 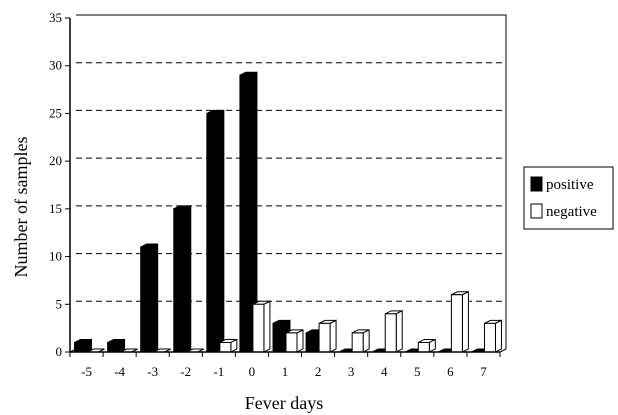 What do you see at coordinates (218, 371) in the screenshot?
I see `x-tick-label: -1` at bounding box center [218, 371].